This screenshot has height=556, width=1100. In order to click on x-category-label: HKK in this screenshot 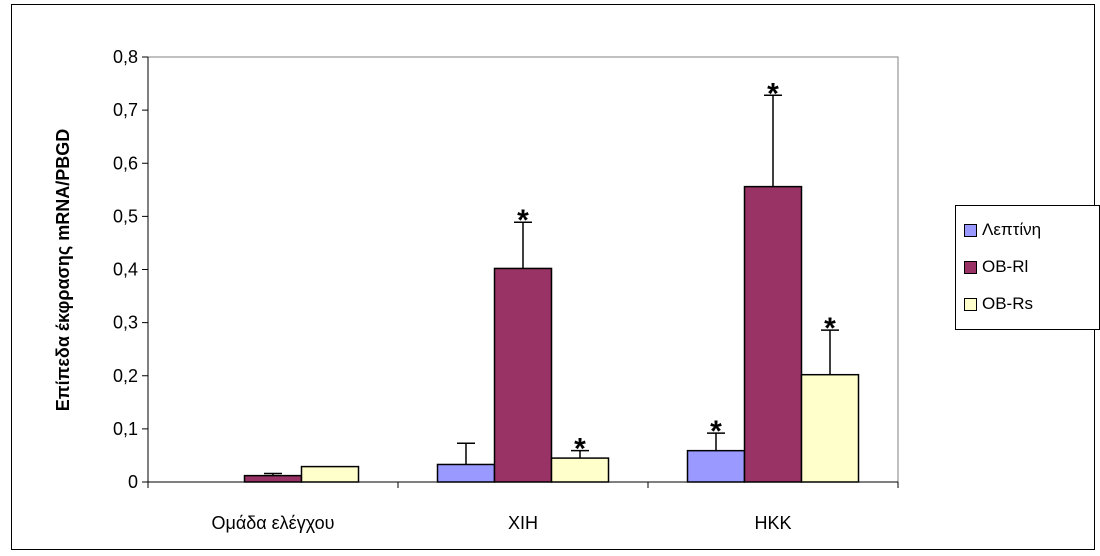, I will do `click(772, 523)`.